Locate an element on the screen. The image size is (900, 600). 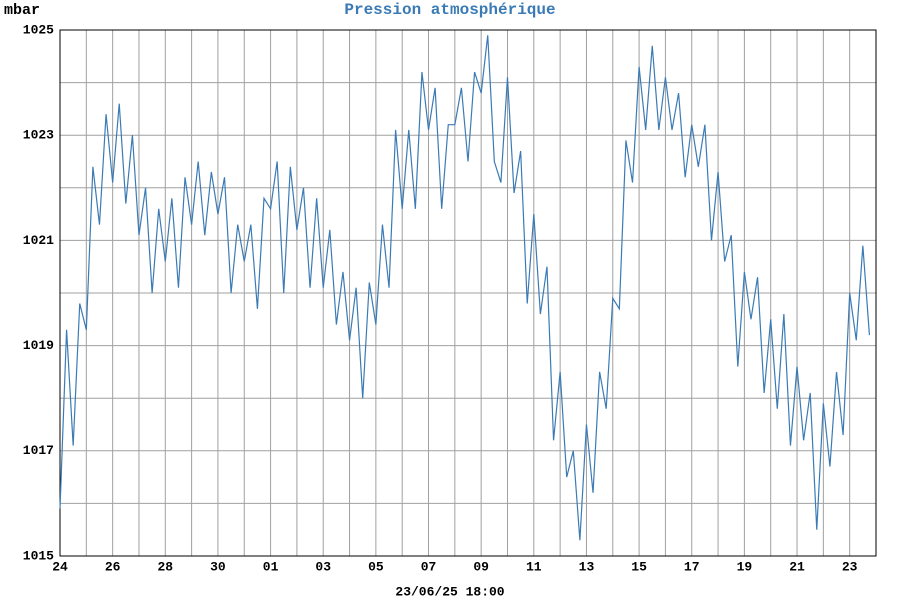
x-tick-label: 19 is located at coordinates (745, 566).